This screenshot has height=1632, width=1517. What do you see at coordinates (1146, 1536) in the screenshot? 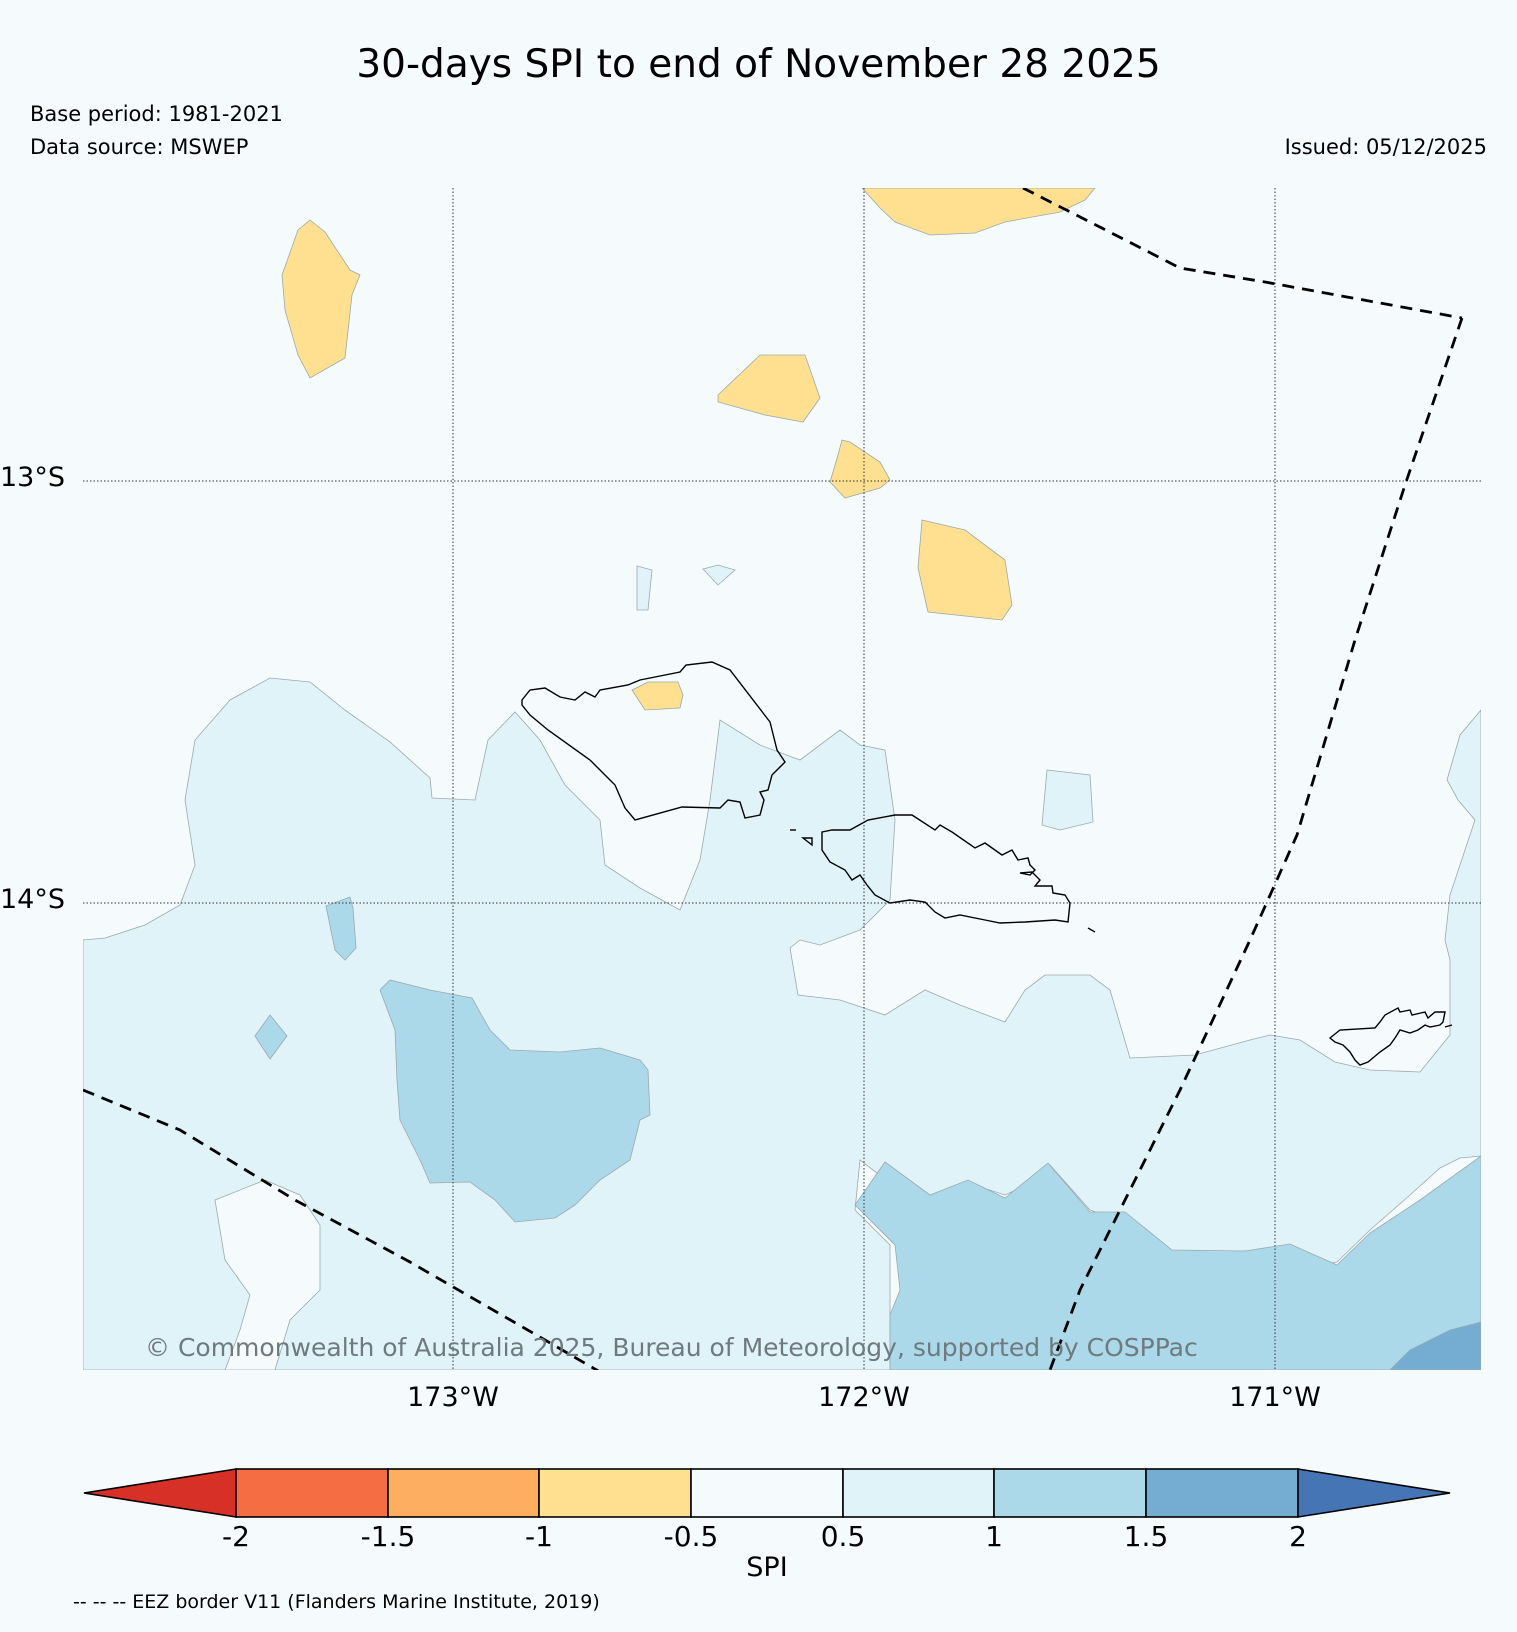
I see `colorbar-tick: 1.5` at bounding box center [1146, 1536].